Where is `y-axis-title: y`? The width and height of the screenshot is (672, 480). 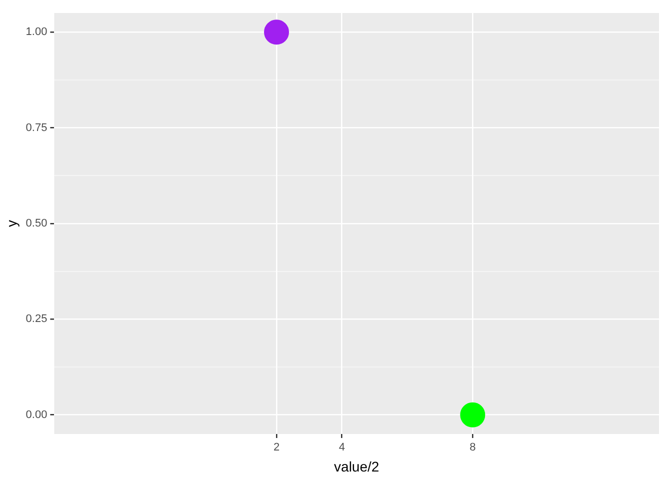
y-axis-title: y is located at coordinates (11, 223).